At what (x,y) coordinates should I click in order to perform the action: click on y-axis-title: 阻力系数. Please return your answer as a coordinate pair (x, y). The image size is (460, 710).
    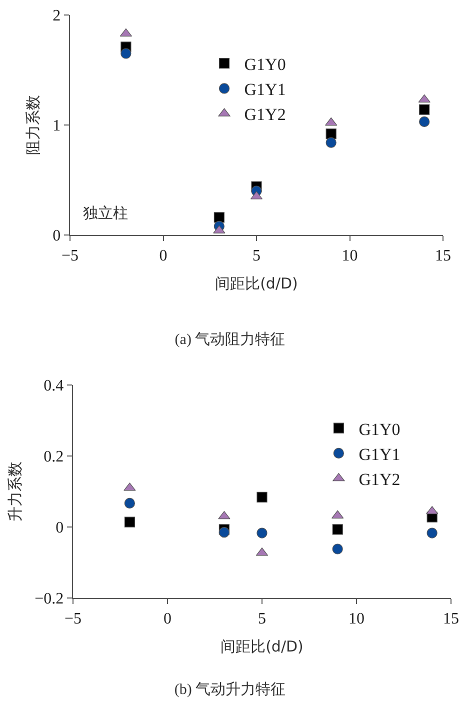
    Looking at the image, I should click on (33, 125).